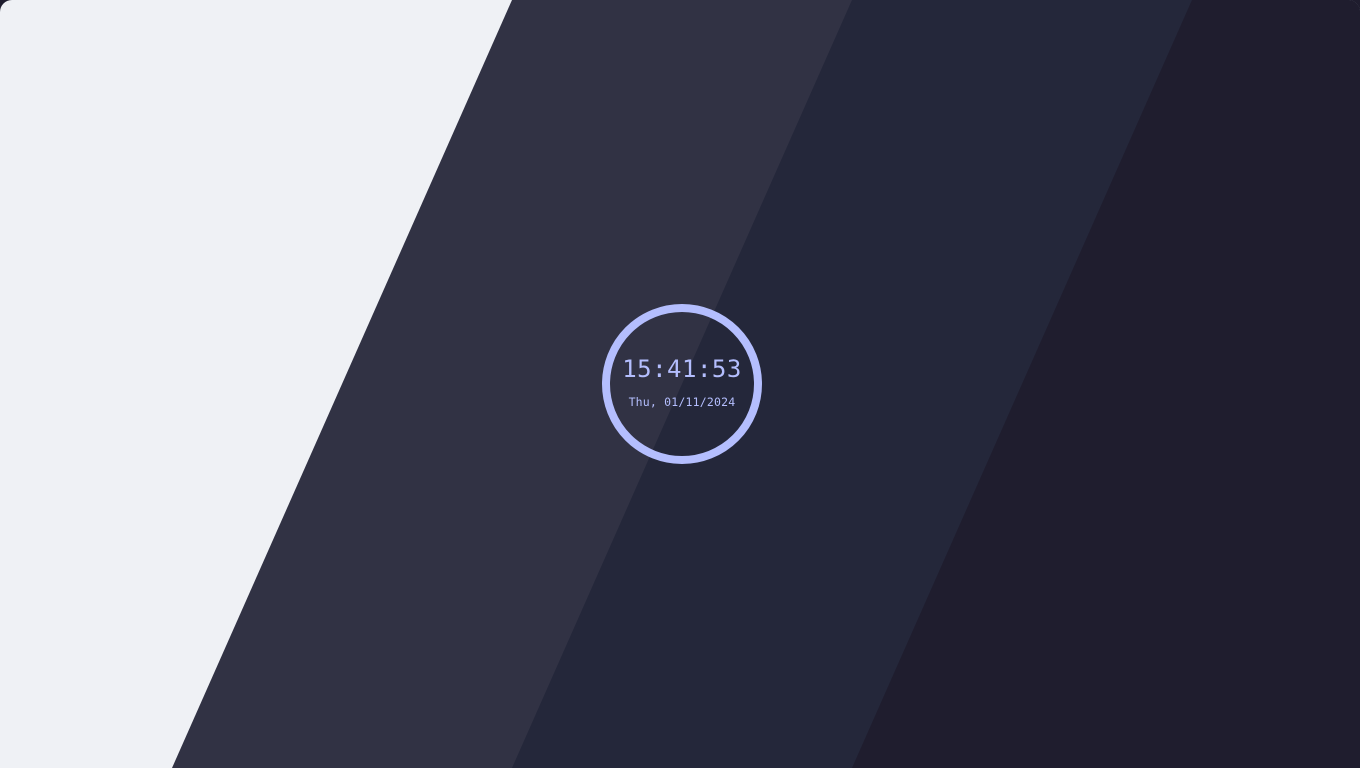  I want to click on clock-date: Thu, 01/11/2024, so click(682, 402).